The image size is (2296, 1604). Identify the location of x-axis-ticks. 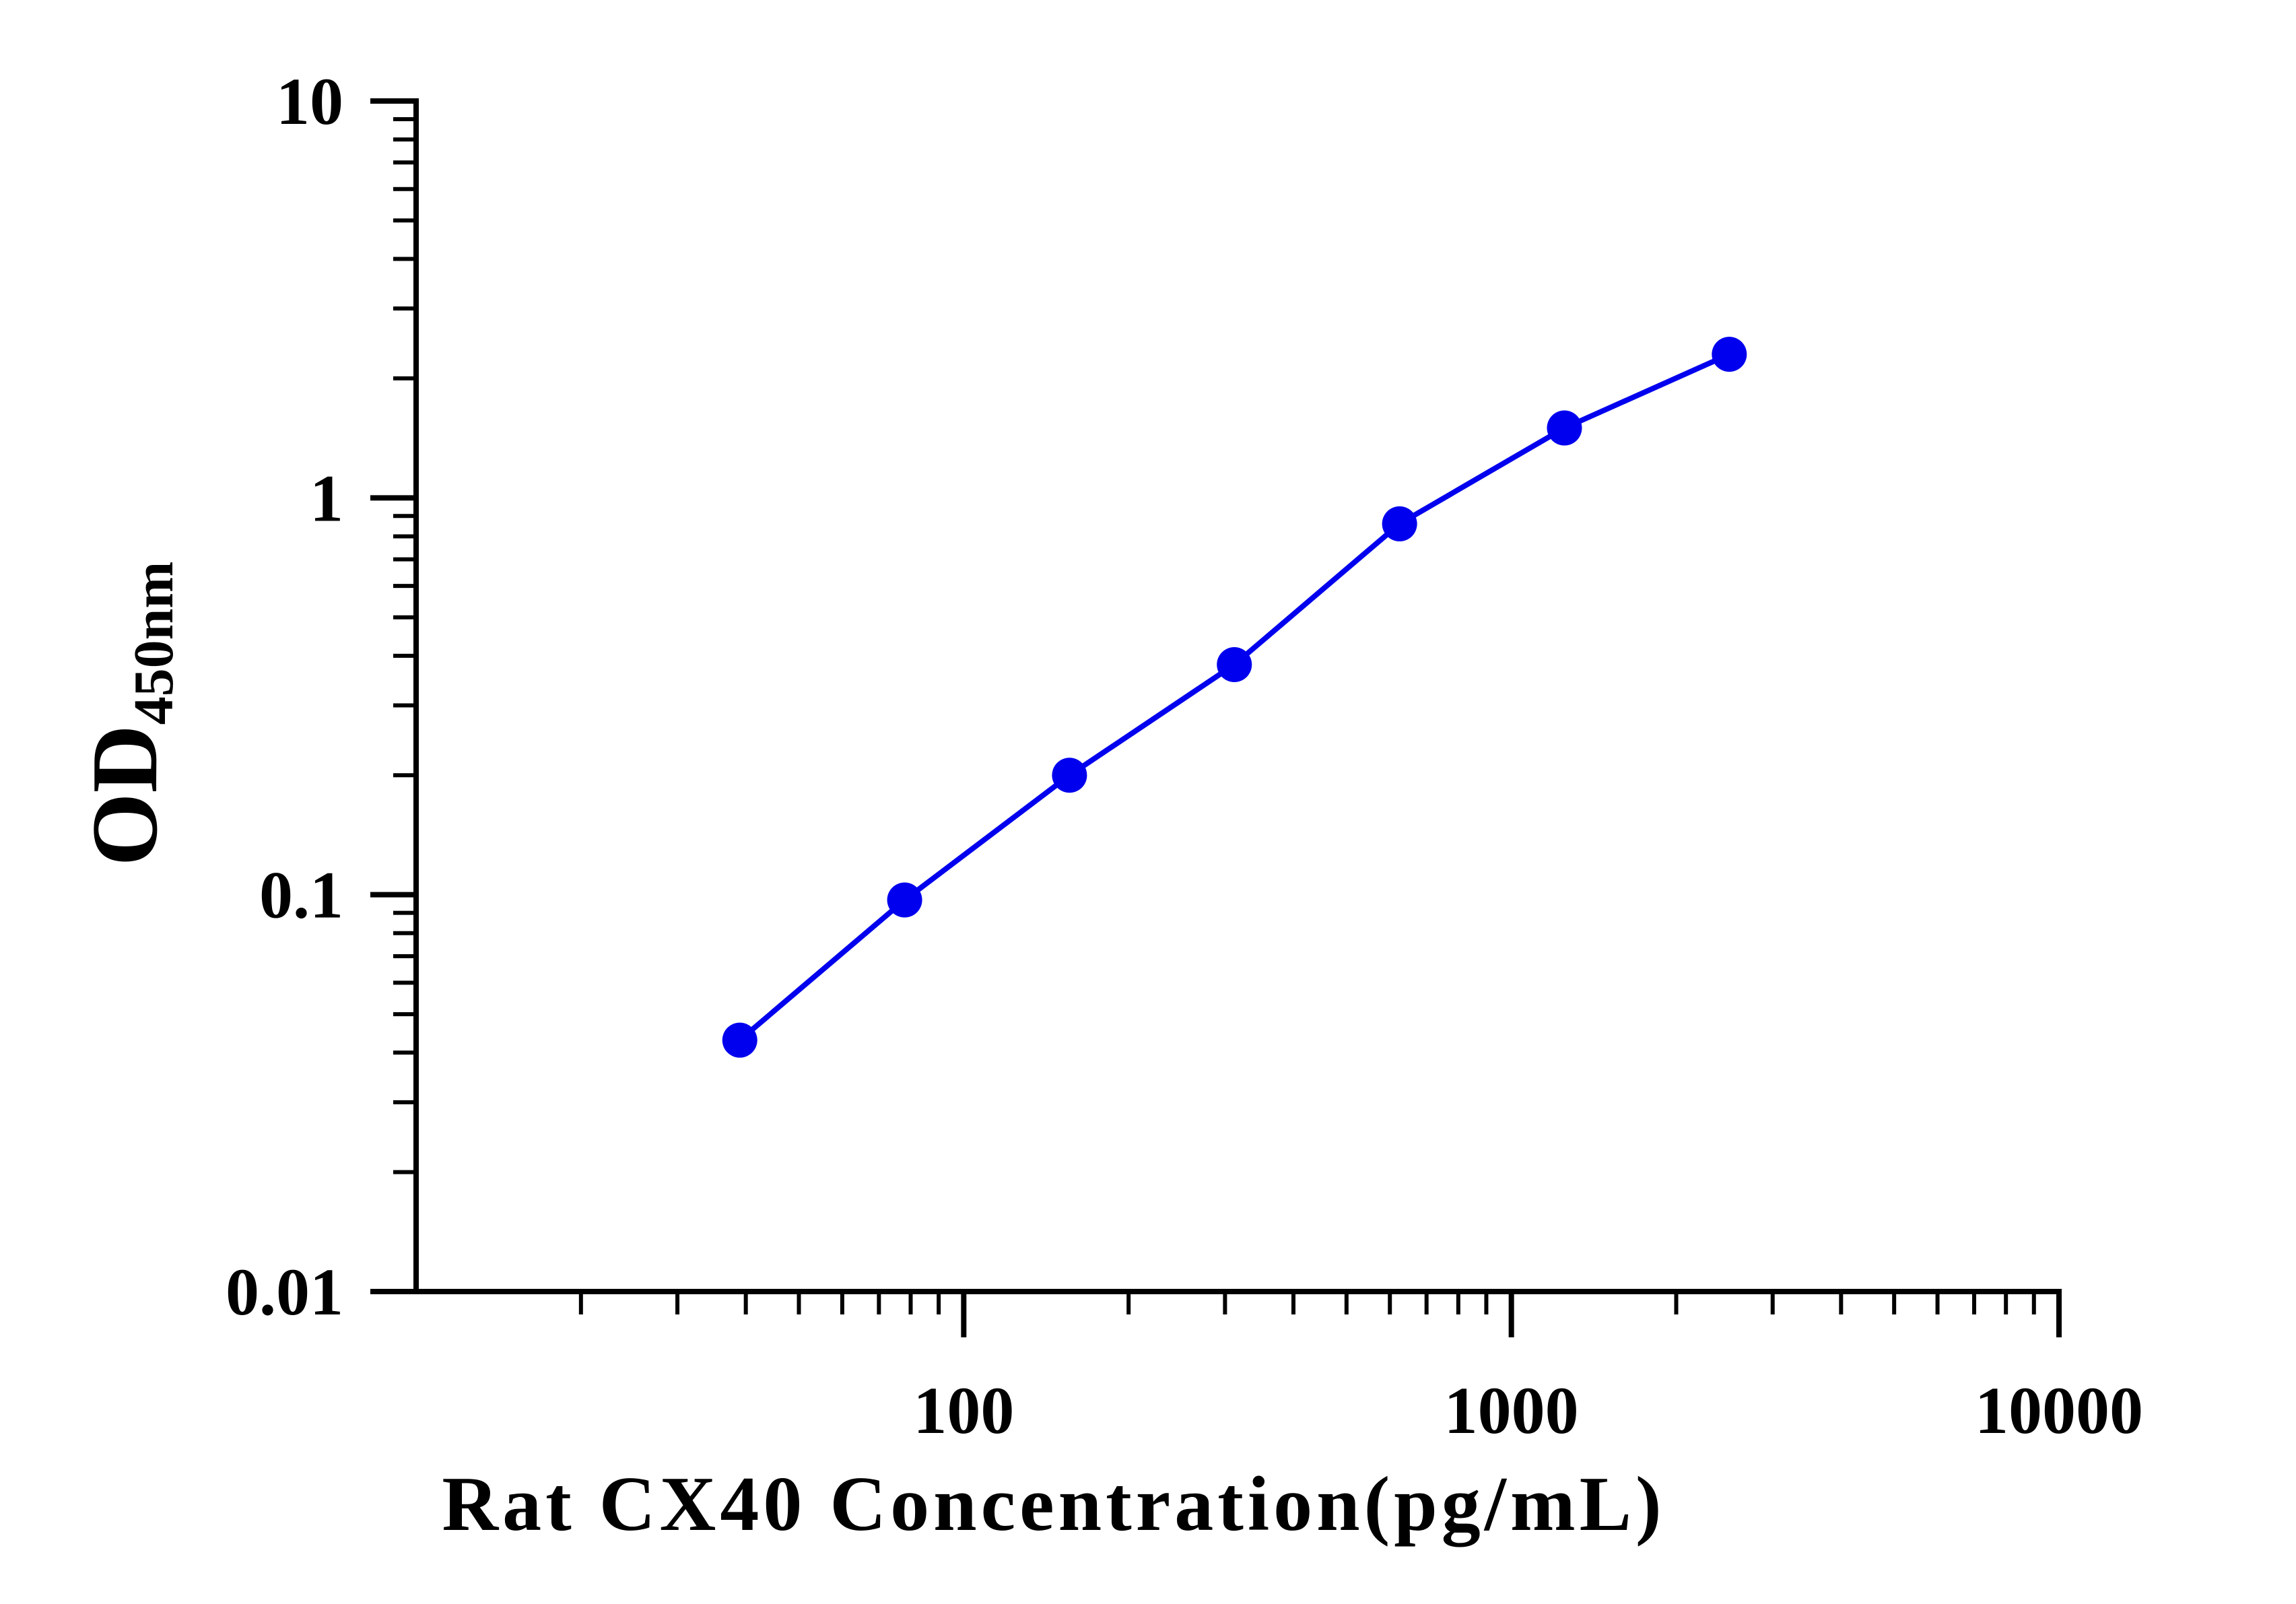
(1320, 1314).